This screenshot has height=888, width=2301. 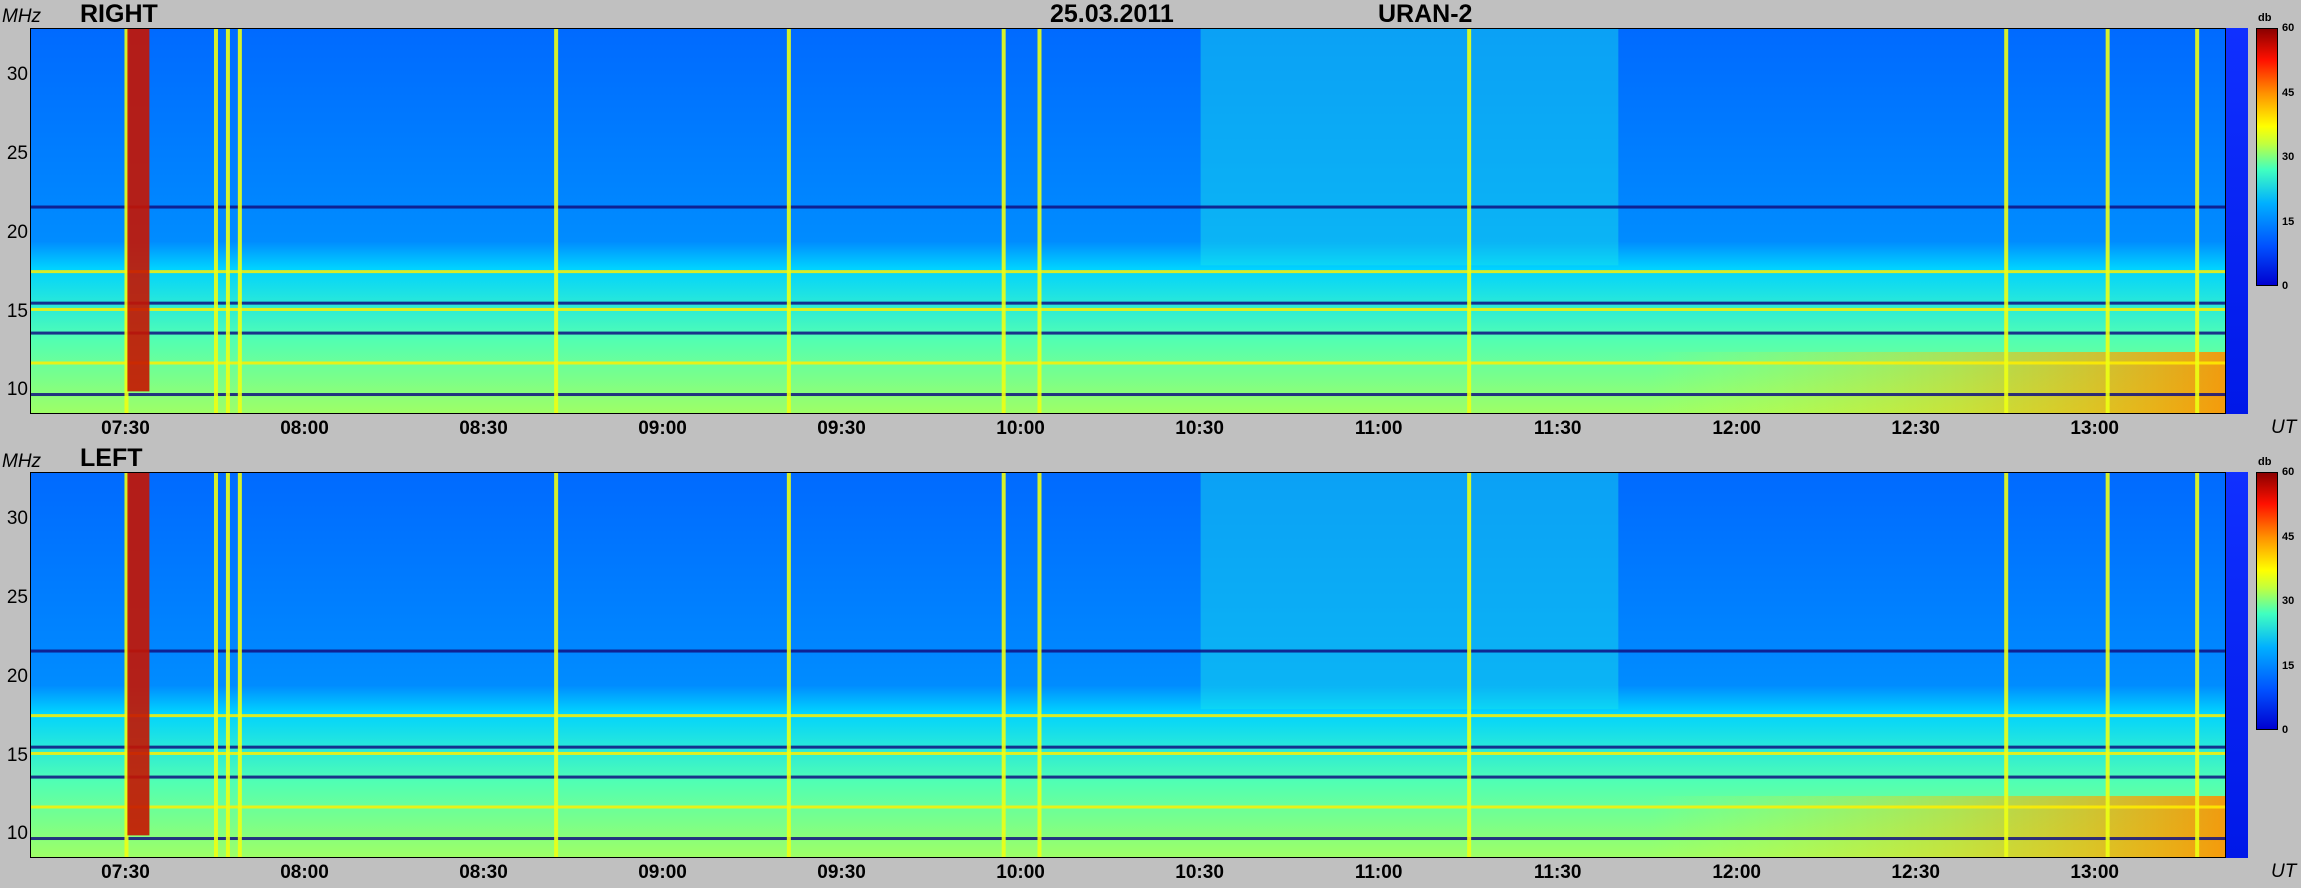 I want to click on y-tick-label: 15, so click(x=17, y=311).